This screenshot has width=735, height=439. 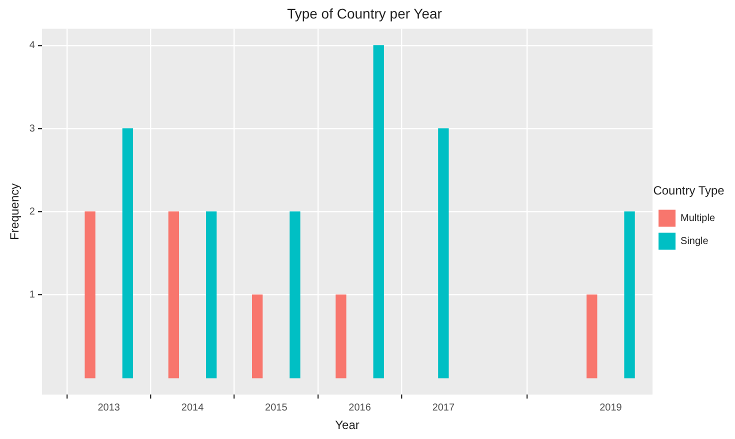 I want to click on x-tick-label: 2014, so click(x=192, y=408).